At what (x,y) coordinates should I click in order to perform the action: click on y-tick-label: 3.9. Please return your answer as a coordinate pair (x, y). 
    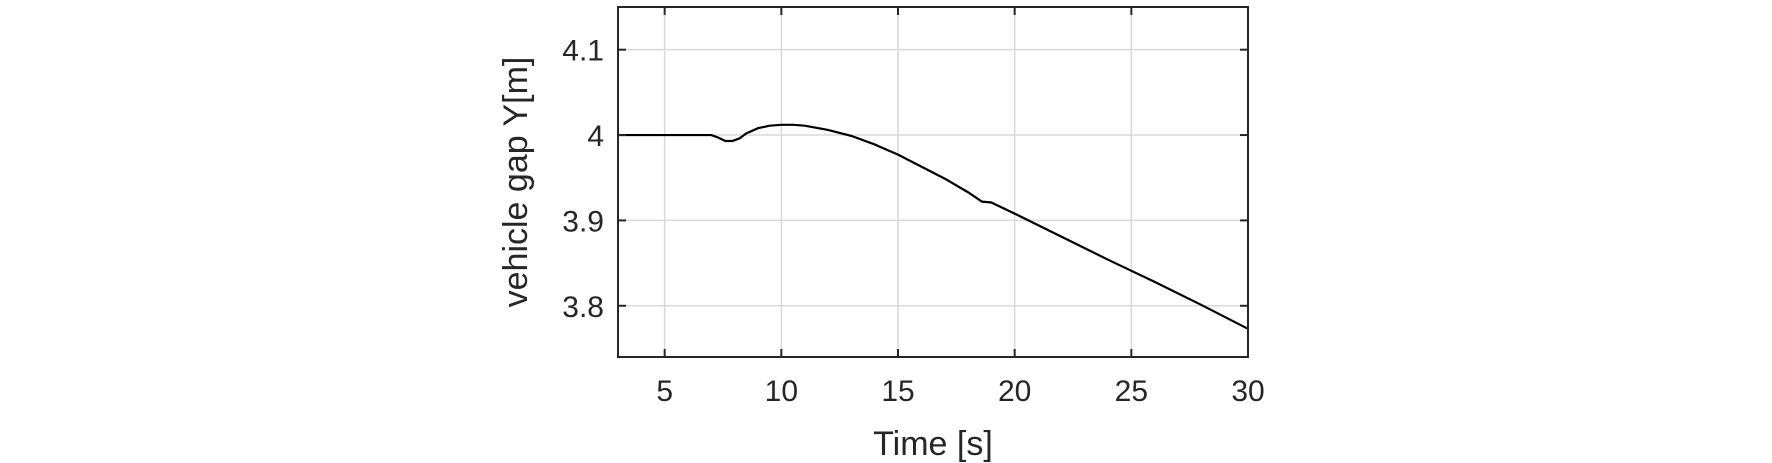
    Looking at the image, I should click on (583, 221).